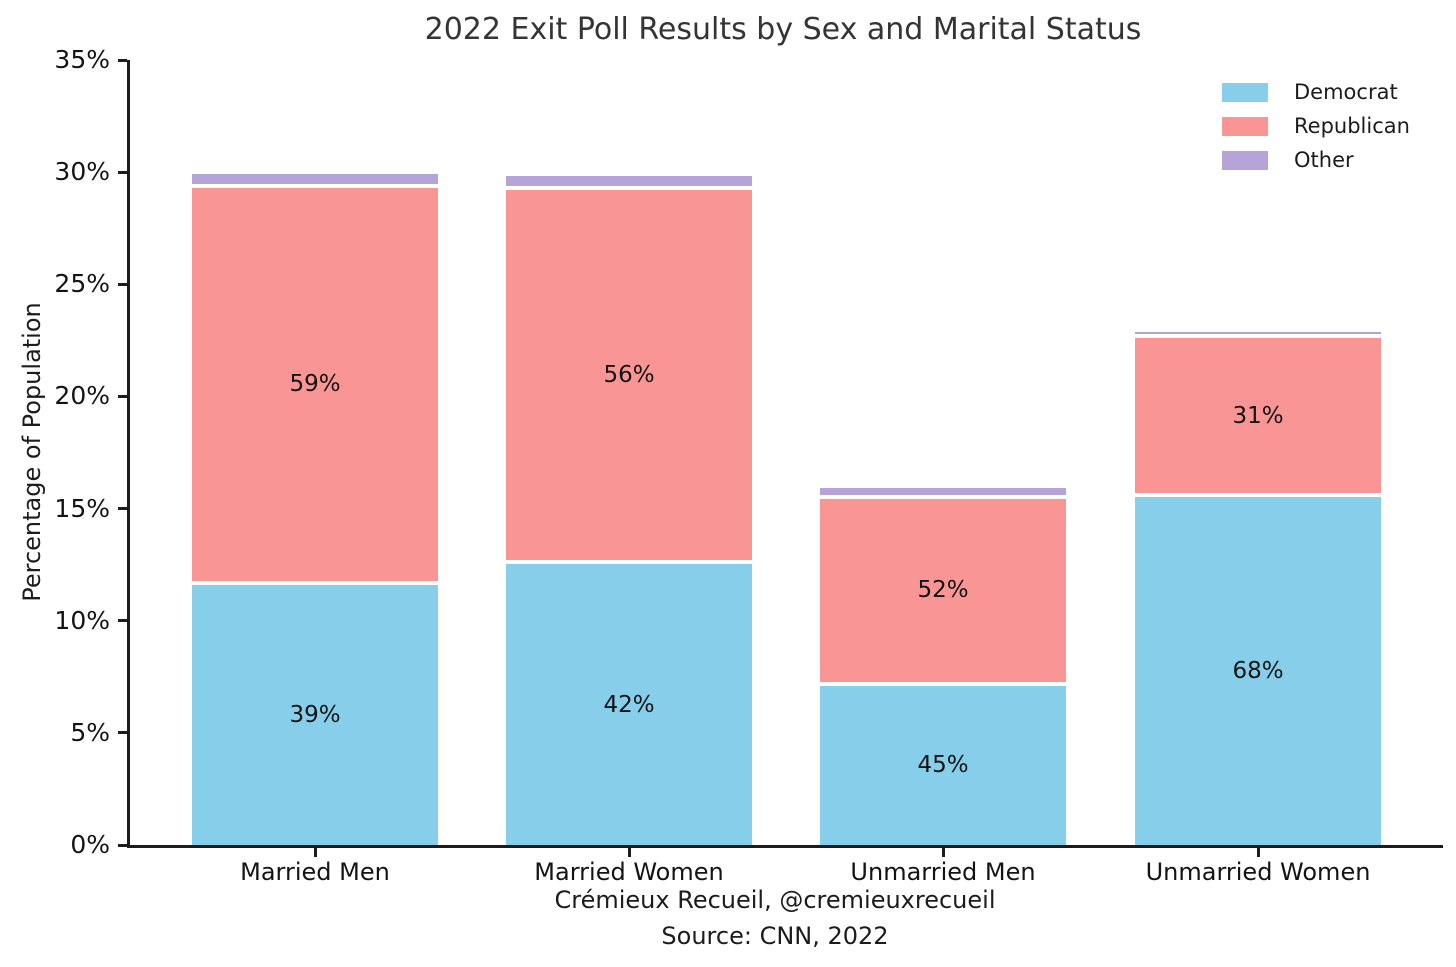 This screenshot has width=1456, height=967. I want to click on y-tick-label: 20%, so click(82, 396).